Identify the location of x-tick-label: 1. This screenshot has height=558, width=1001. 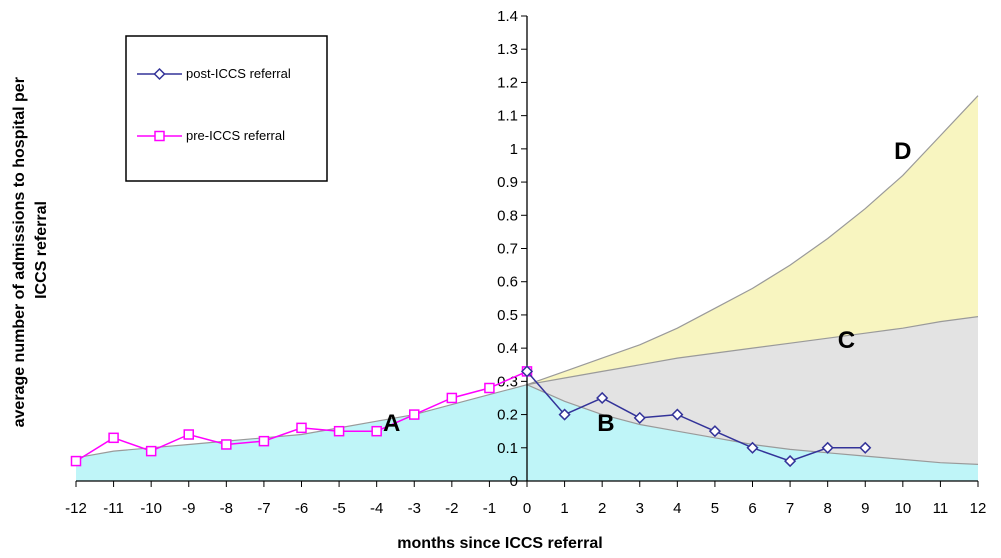
(564, 508).